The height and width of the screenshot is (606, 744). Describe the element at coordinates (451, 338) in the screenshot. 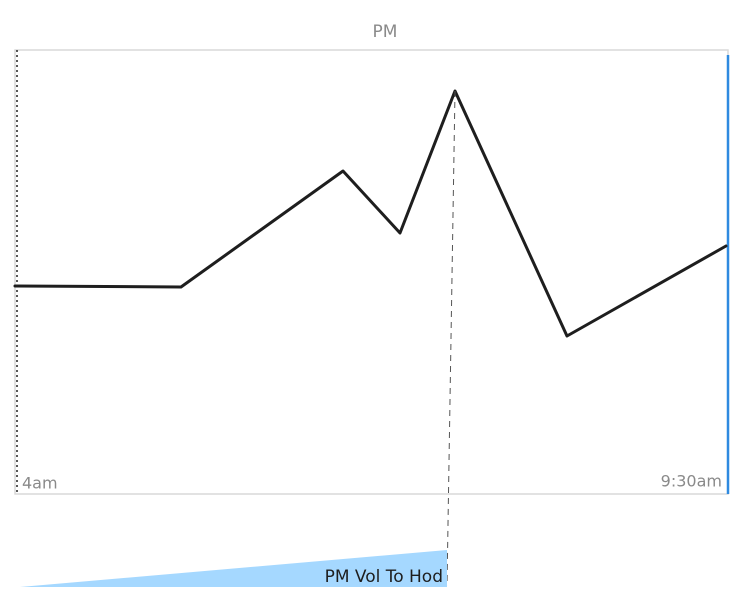

I see `hod-guide` at that location.